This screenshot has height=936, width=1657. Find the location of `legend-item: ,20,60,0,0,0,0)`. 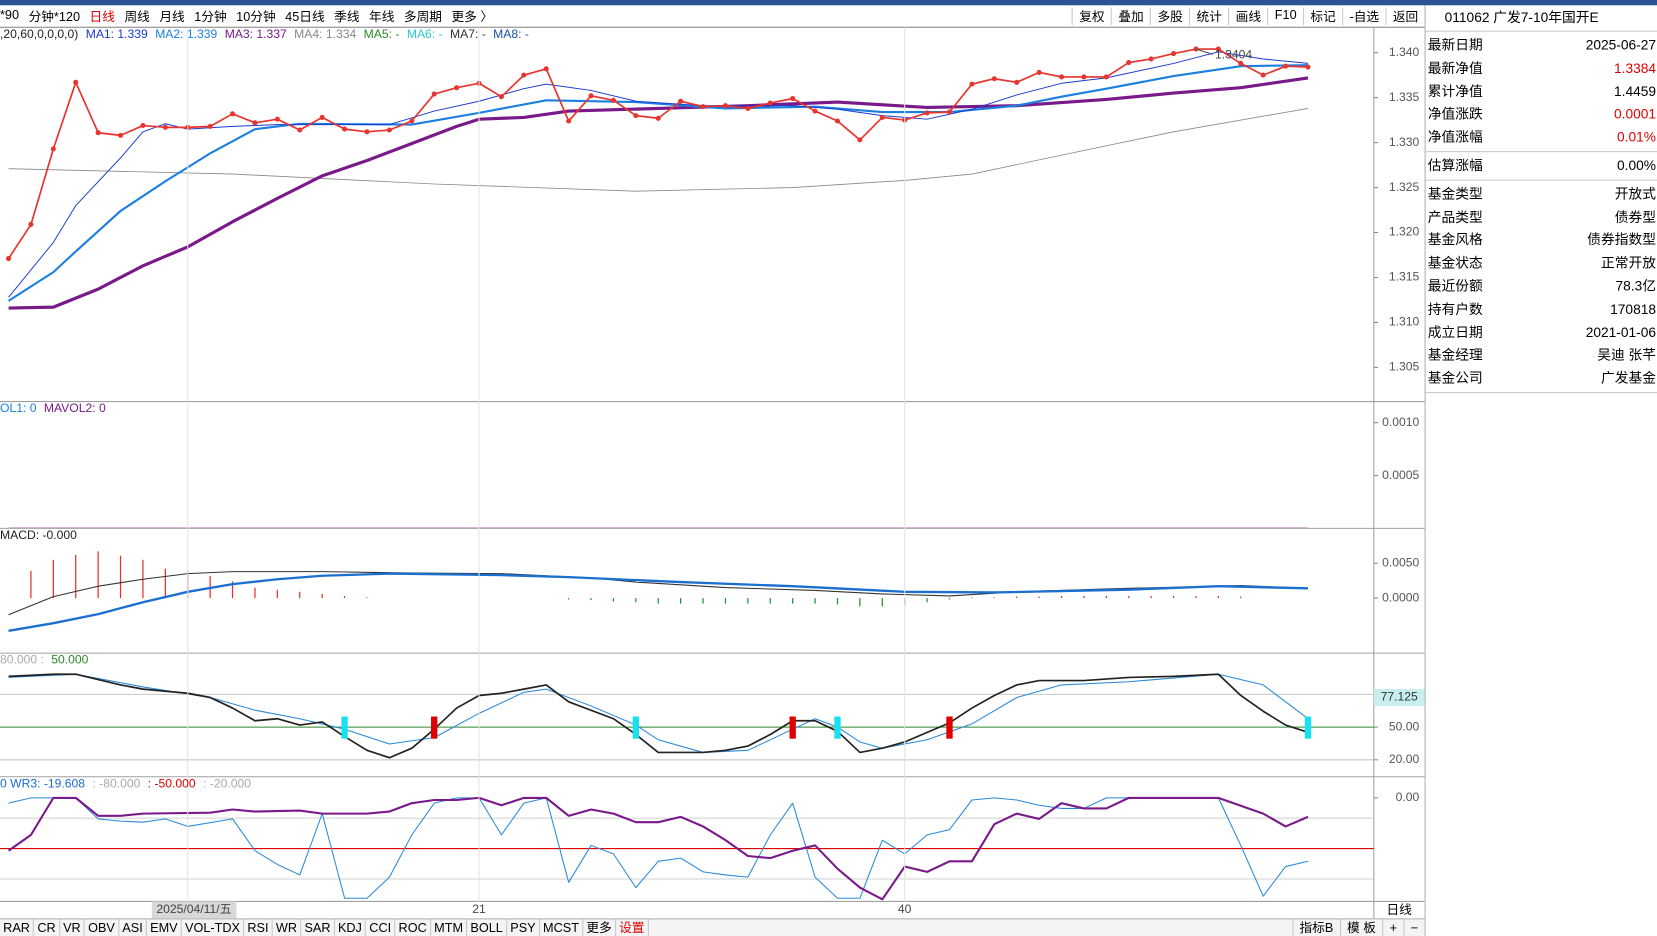

legend-item: ,20,60,0,0,0,0) is located at coordinates (39, 34).